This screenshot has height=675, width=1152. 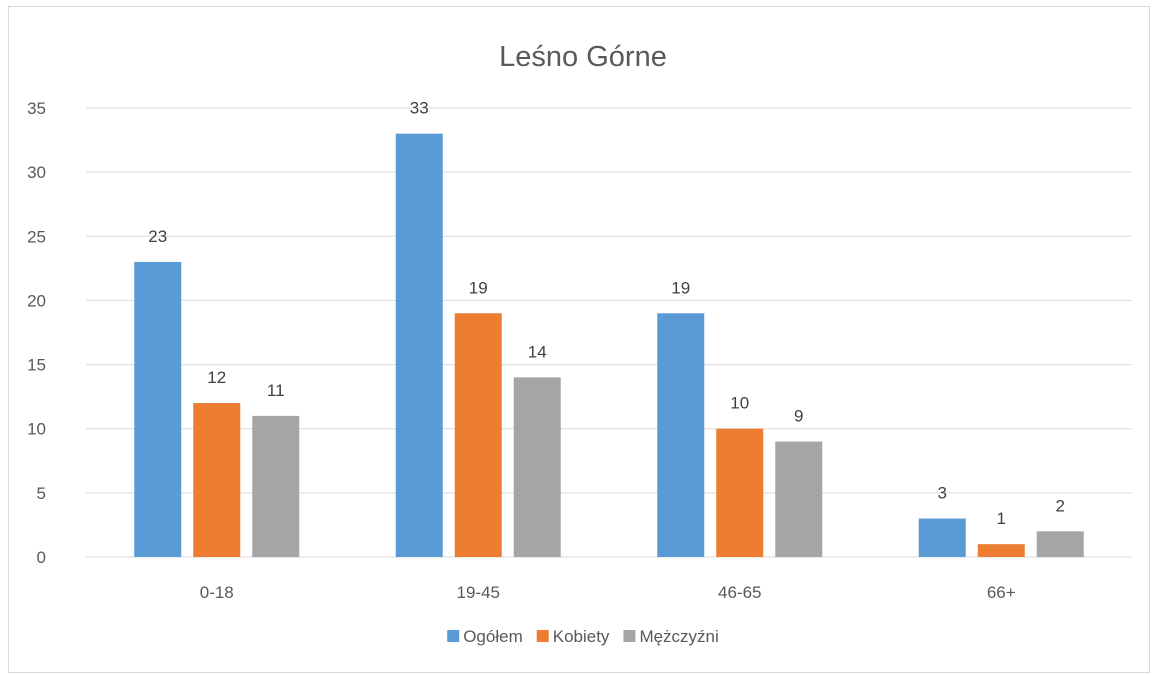 I want to click on legend: Ogółem Kobiety Mężczyźni, so click(x=583, y=636).